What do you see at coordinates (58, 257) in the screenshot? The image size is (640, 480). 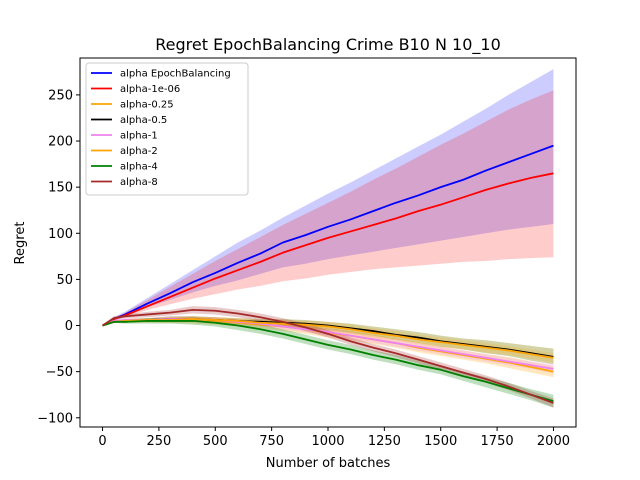 I see `y-axis: −100 −50 0 50 100 150 200 250` at bounding box center [58, 257].